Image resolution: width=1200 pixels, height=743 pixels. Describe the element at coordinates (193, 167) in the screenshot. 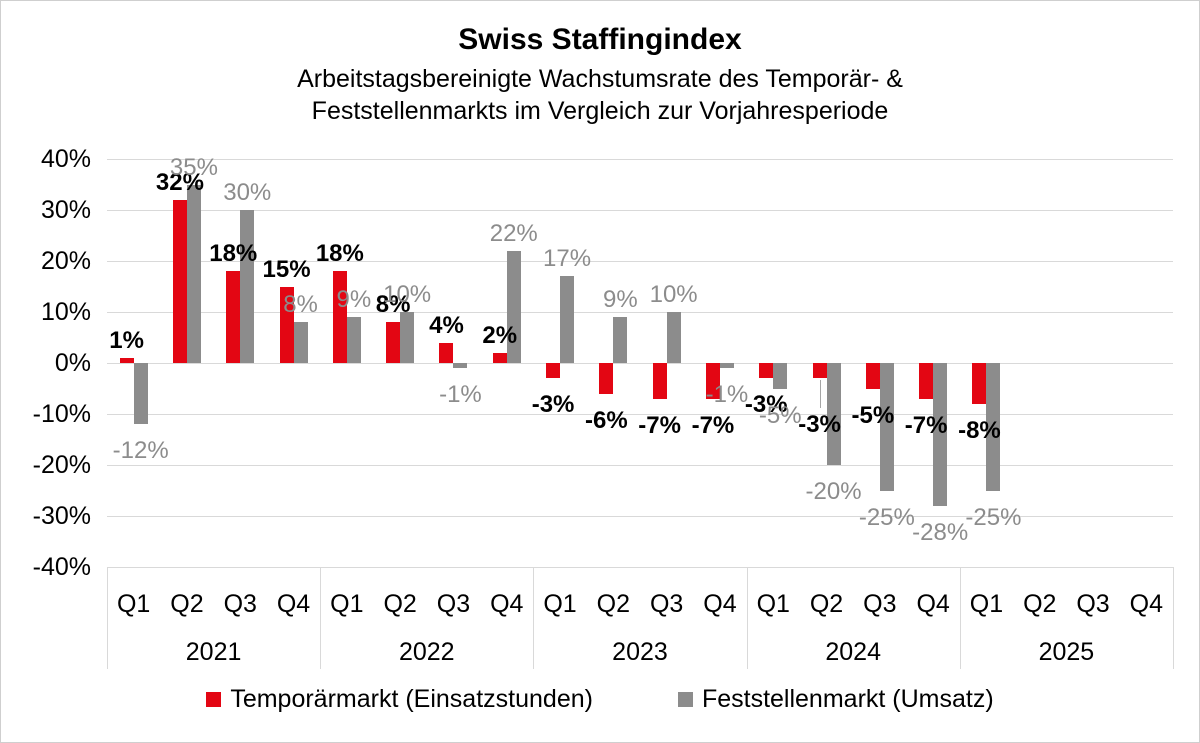

I see `bar-value-label: 35%` at that location.